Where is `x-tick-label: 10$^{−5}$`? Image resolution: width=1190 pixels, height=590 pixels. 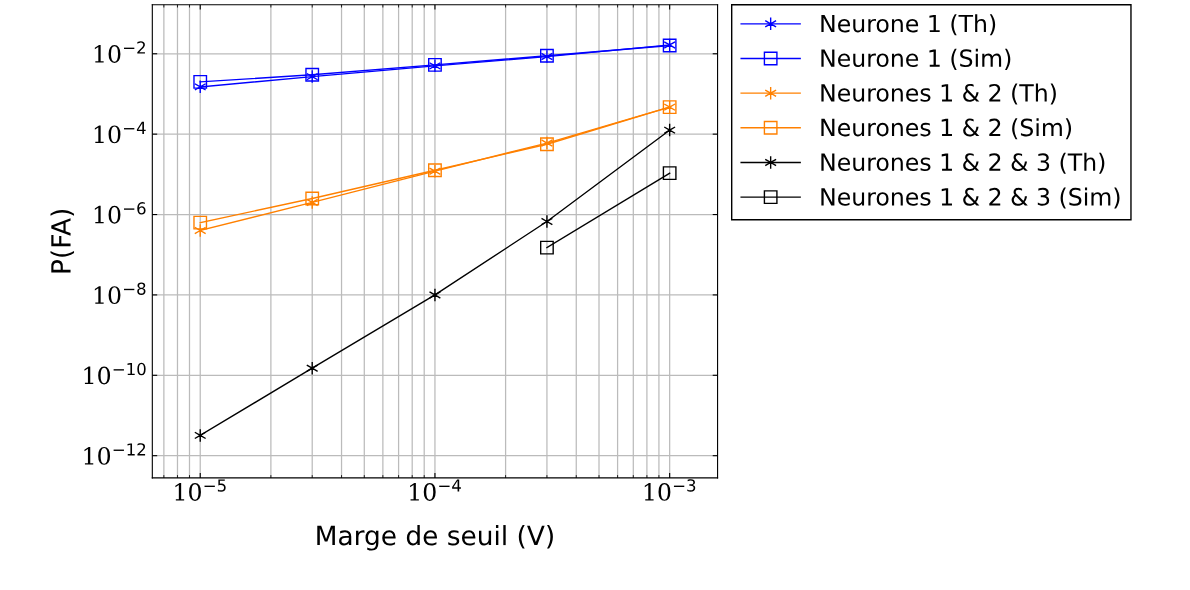 x-tick-label: 10$^{−5}$ is located at coordinates (200, 490).